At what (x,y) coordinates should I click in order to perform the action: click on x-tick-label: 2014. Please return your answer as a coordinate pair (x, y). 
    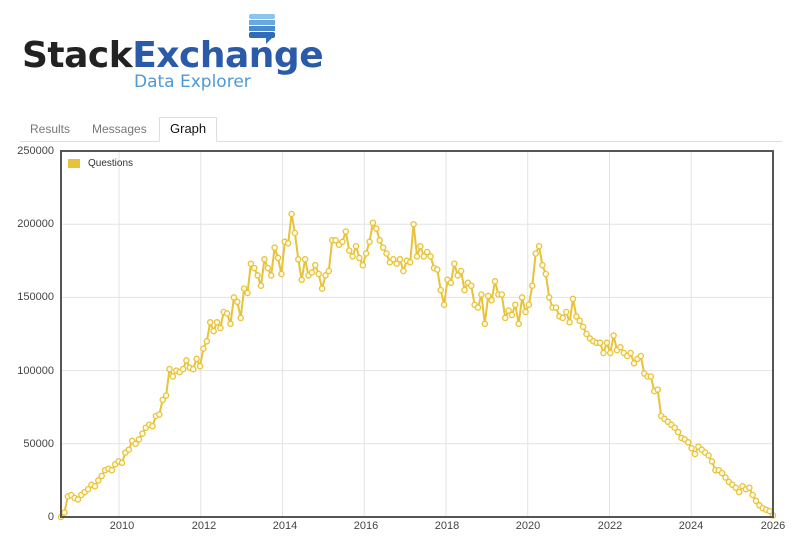
    Looking at the image, I should click on (285, 526).